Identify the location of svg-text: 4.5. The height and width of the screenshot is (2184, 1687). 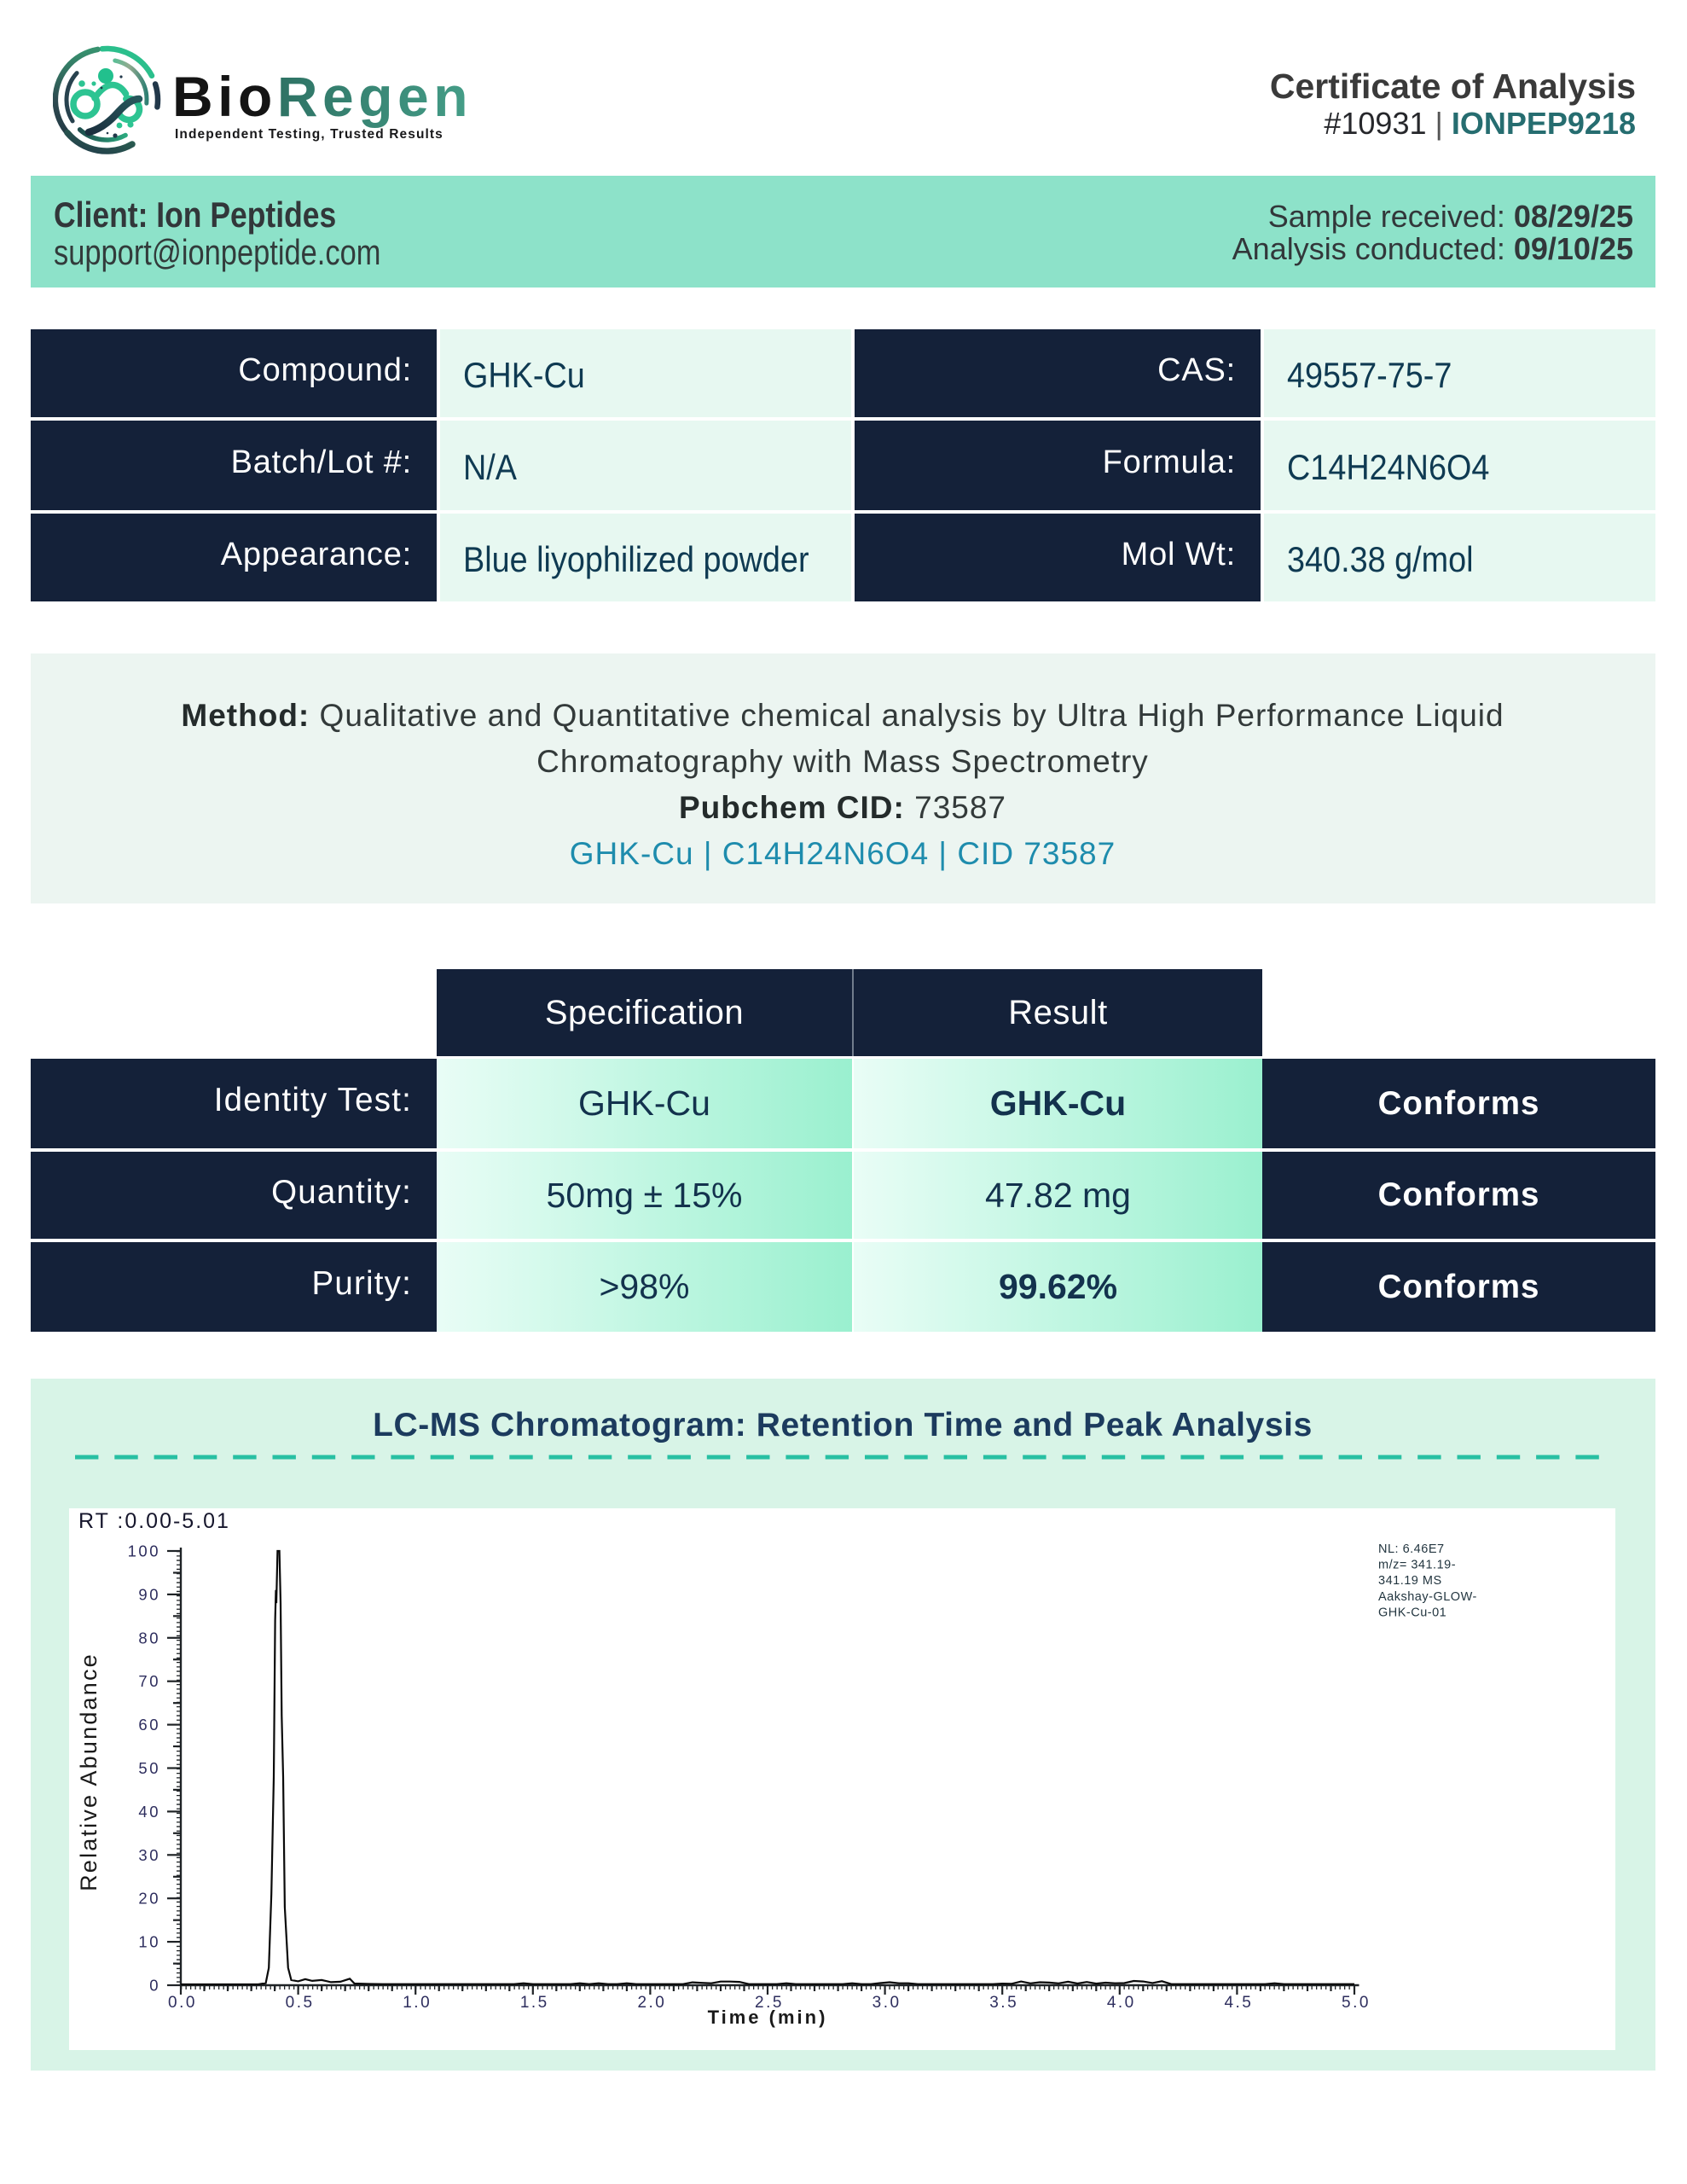
(1239, 2003).